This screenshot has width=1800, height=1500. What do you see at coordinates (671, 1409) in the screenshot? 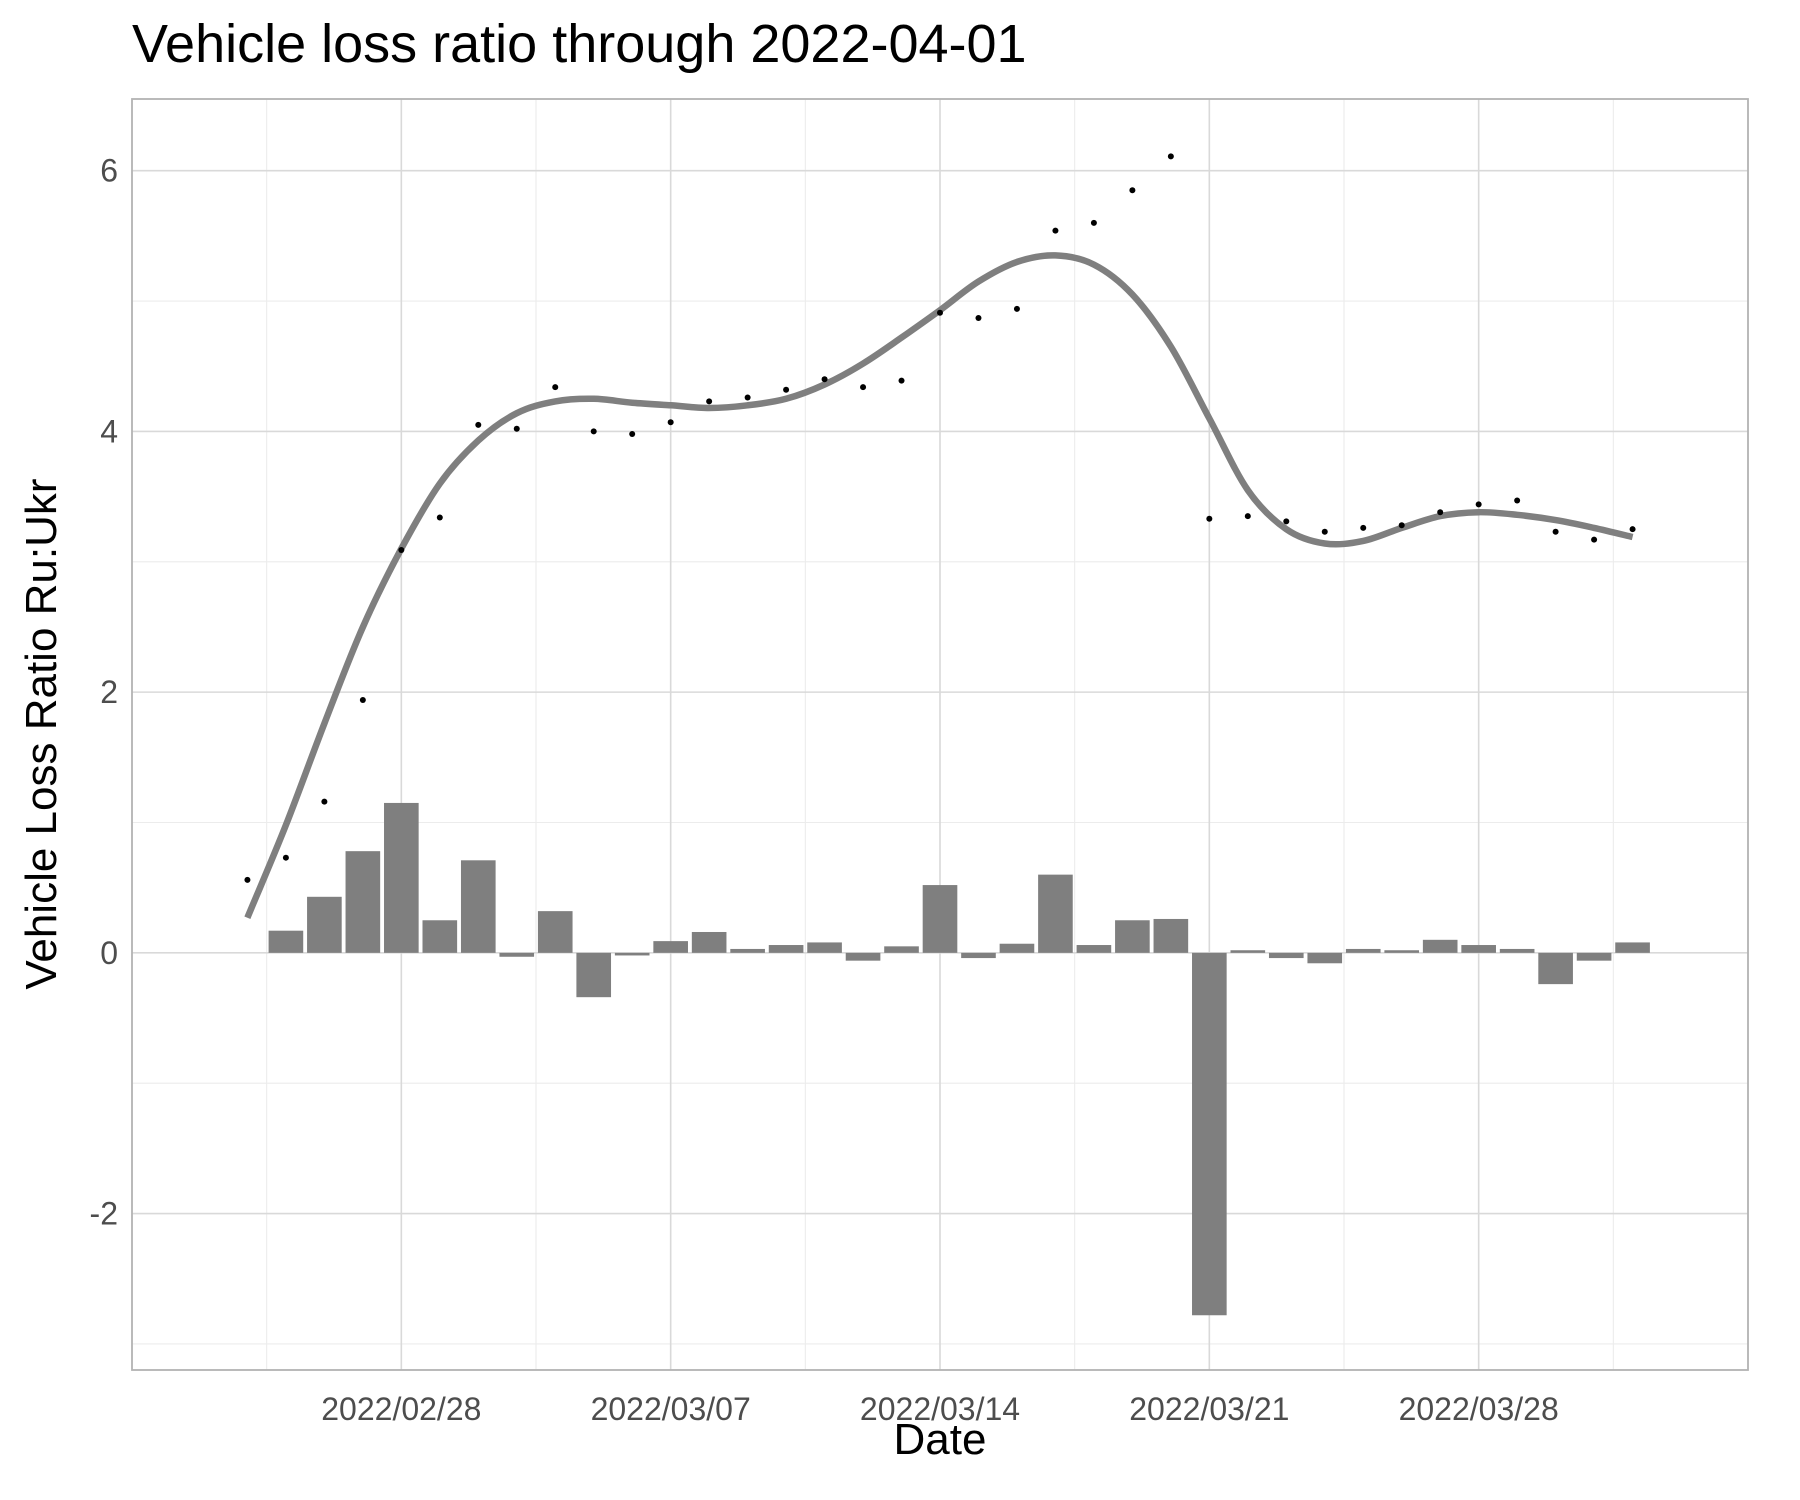
I see `x-tick-label: 2022/03/07` at bounding box center [671, 1409].